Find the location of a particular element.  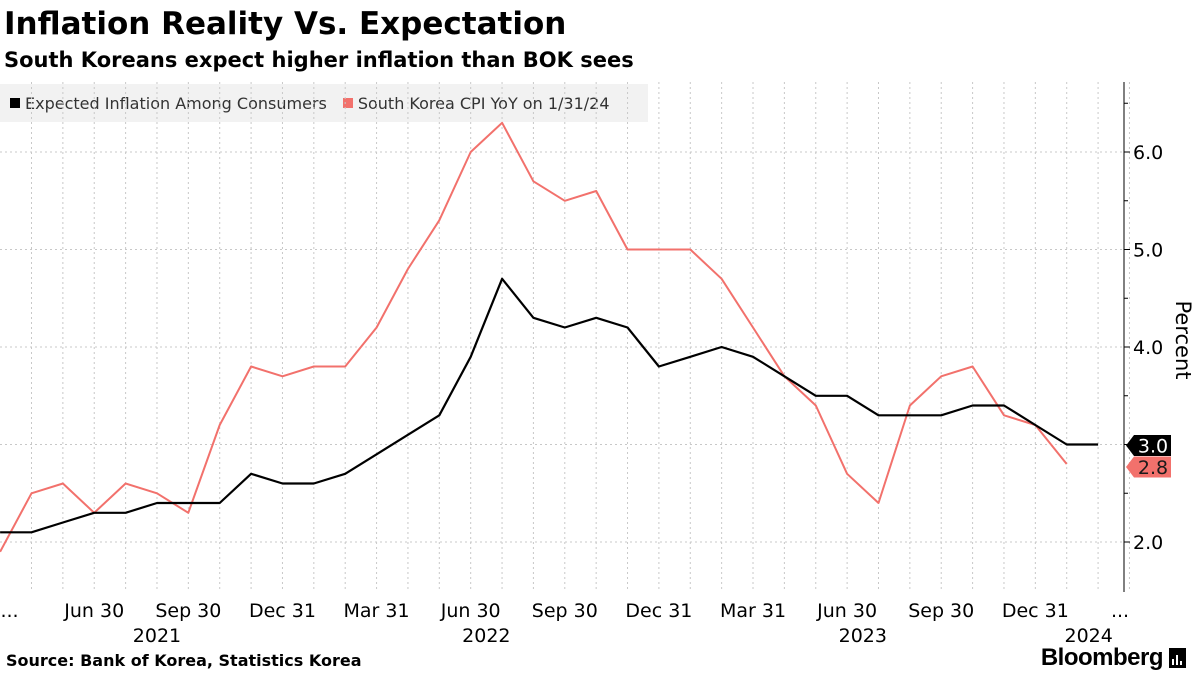

y-tick-label: 4.0 is located at coordinates (1148, 348).